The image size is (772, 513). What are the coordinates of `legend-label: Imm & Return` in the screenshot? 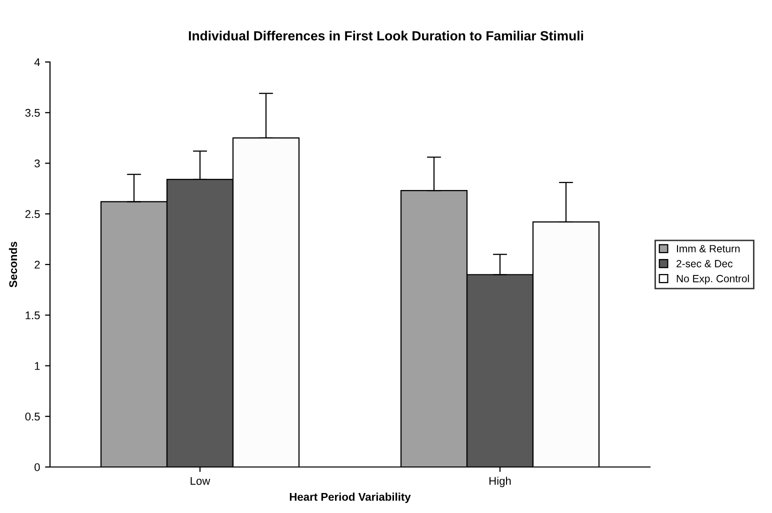 It's located at (708, 248).